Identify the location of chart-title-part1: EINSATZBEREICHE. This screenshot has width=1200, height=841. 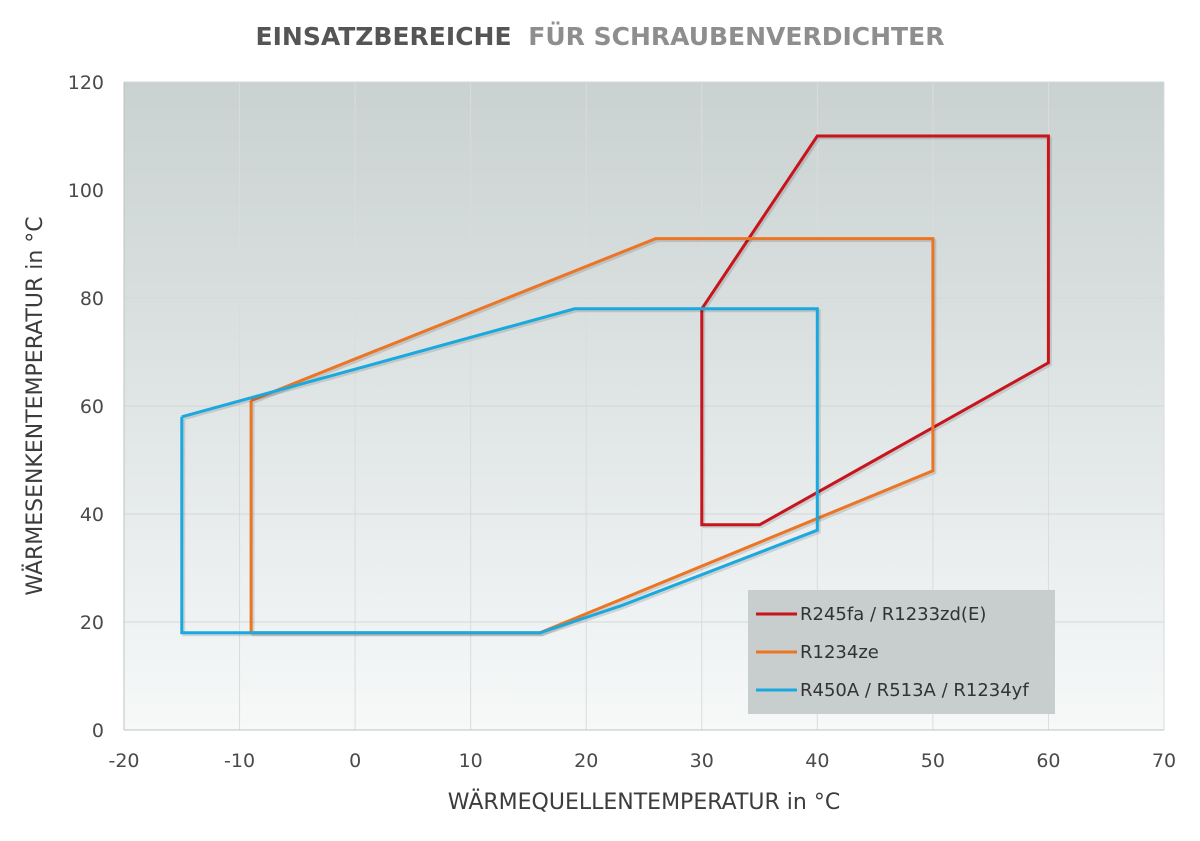
(384, 36).